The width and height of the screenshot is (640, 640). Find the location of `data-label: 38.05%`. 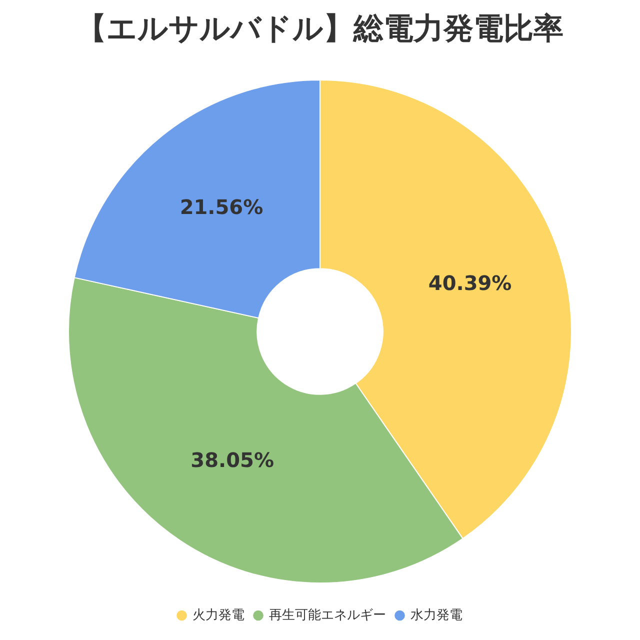

data-label: 38.05% is located at coordinates (232, 460).